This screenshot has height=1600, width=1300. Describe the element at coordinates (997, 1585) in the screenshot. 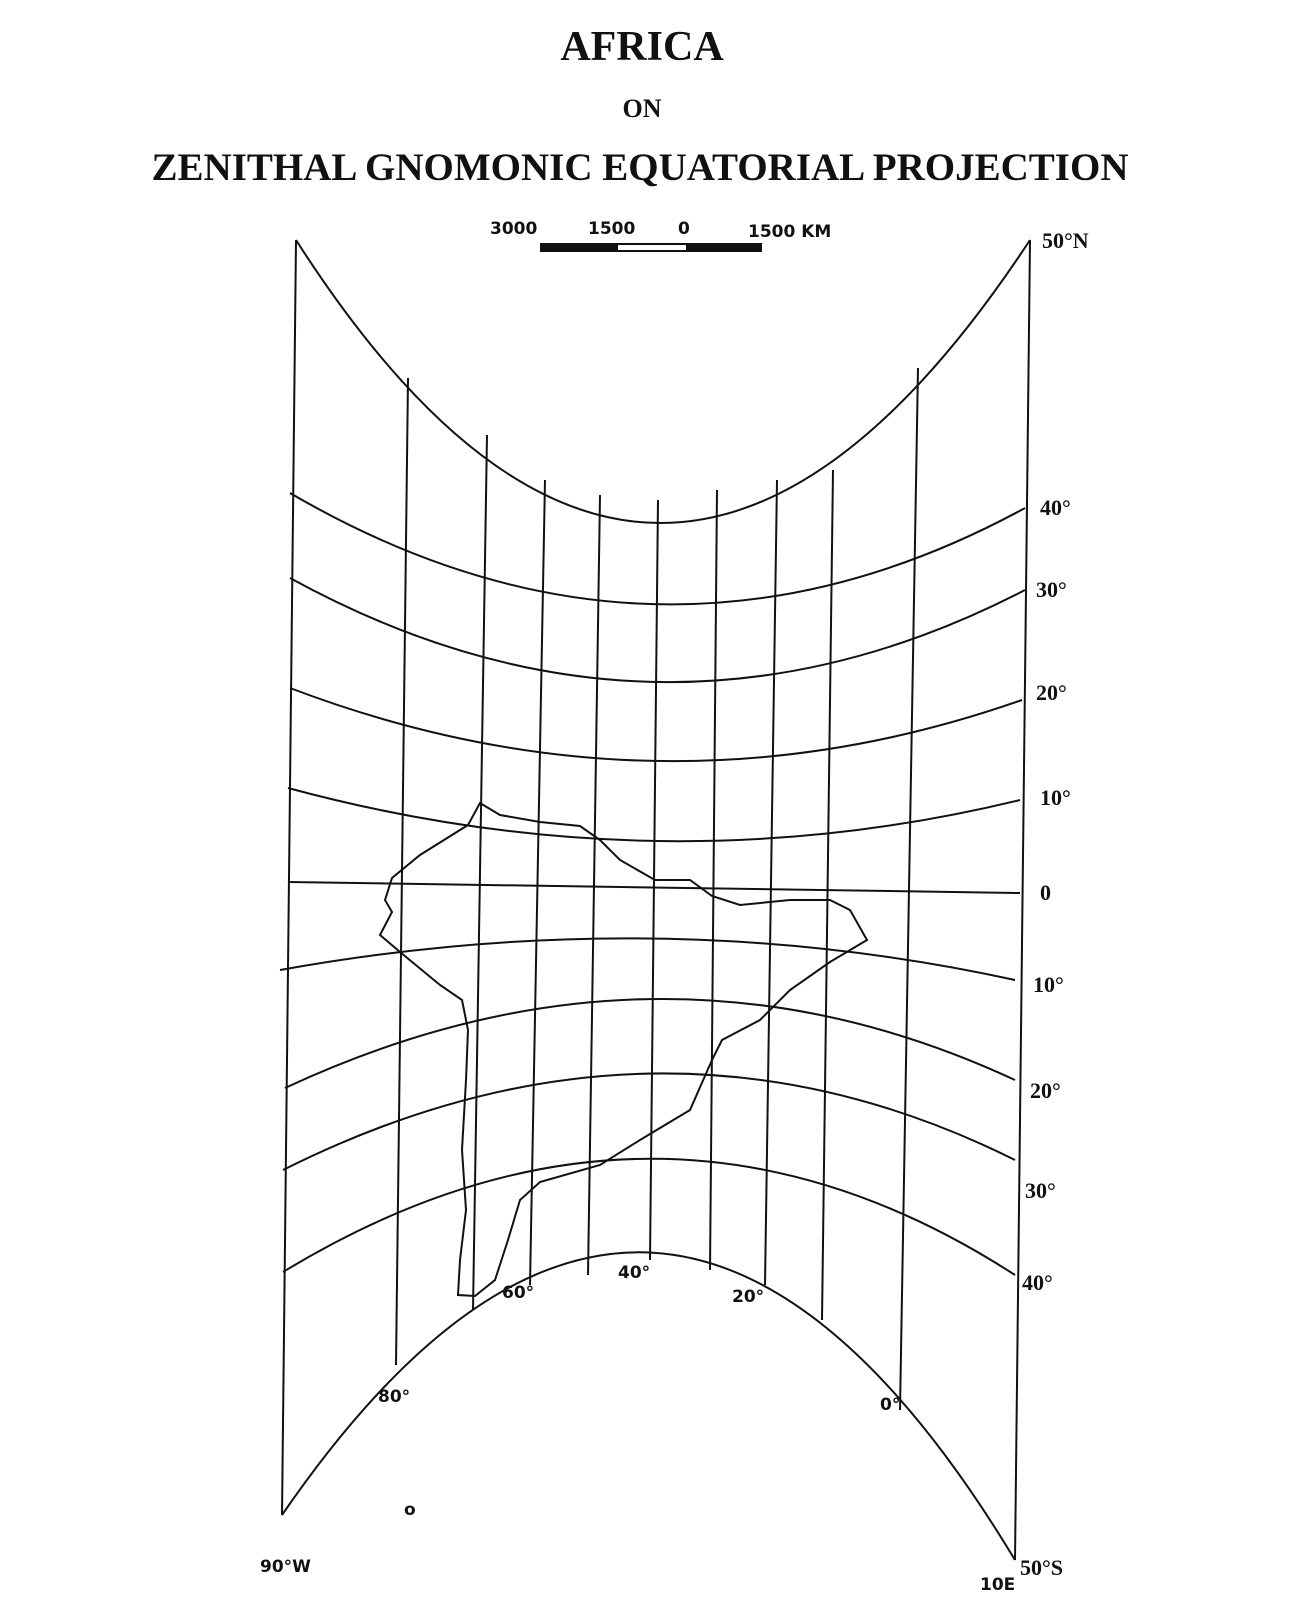

I see `meridian-label: 10E` at that location.